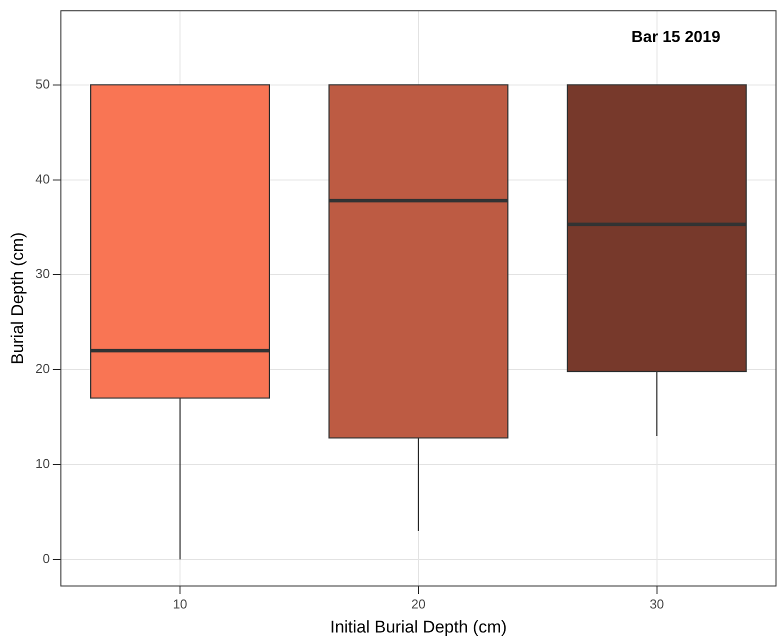 This screenshot has width=778, height=642. Describe the element at coordinates (418, 604) in the screenshot. I see `x-tick-label: 20` at that location.